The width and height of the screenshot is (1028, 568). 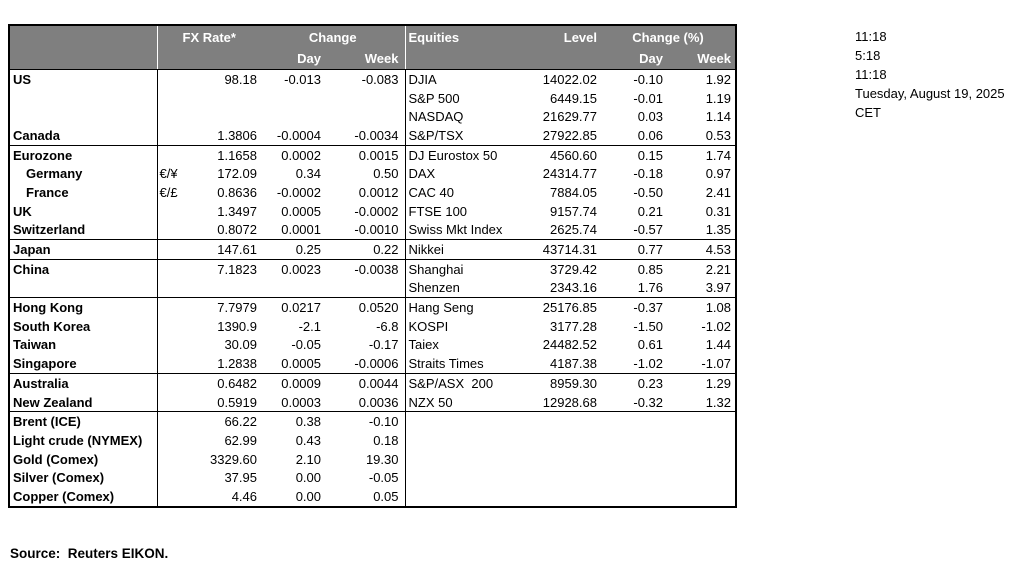 I want to click on fx-week-change-value: -0.0002, so click(x=376, y=211).